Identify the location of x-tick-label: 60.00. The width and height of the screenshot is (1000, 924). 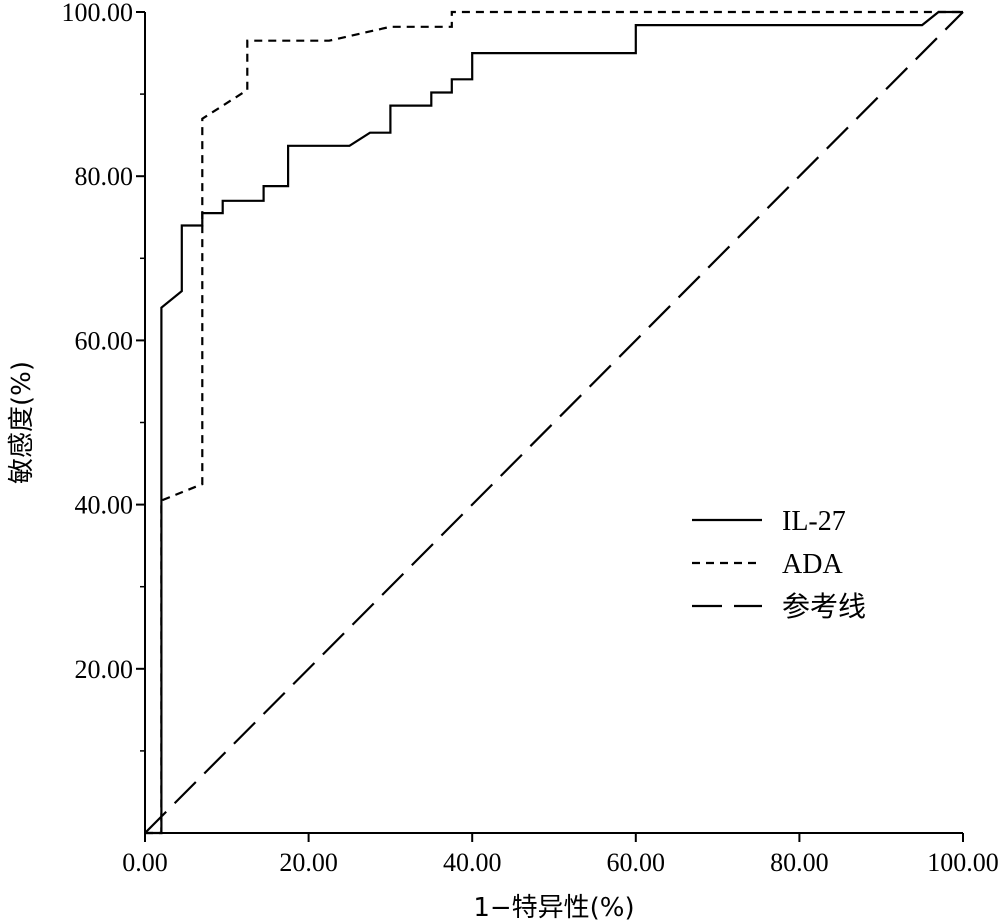
(636, 862).